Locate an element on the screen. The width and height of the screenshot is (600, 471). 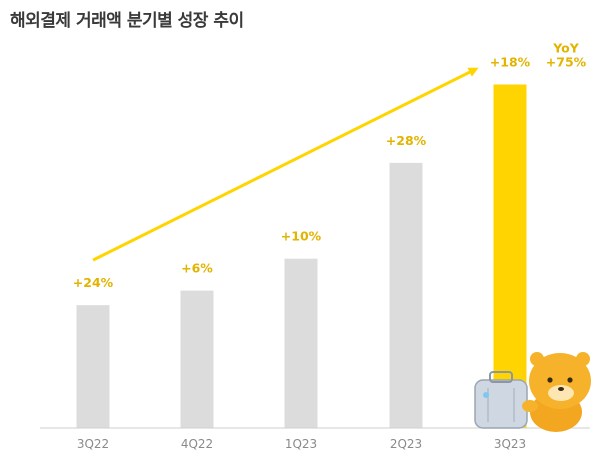
bar-3q22 is located at coordinates (93, 366).